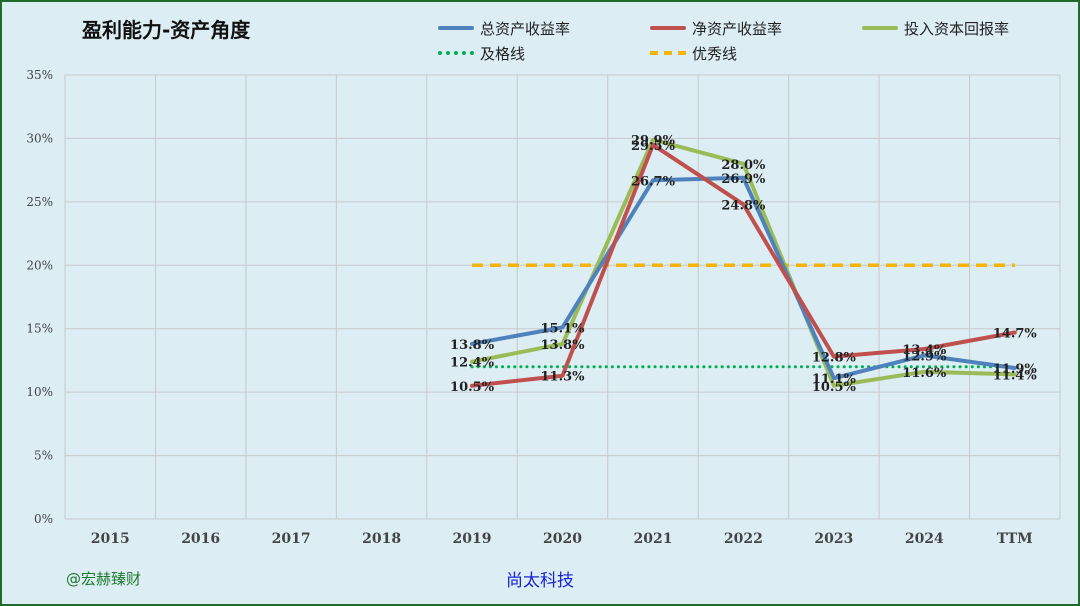 Image resolution: width=1080 pixels, height=606 pixels. I want to click on data-label: 24.8%, so click(743, 205).